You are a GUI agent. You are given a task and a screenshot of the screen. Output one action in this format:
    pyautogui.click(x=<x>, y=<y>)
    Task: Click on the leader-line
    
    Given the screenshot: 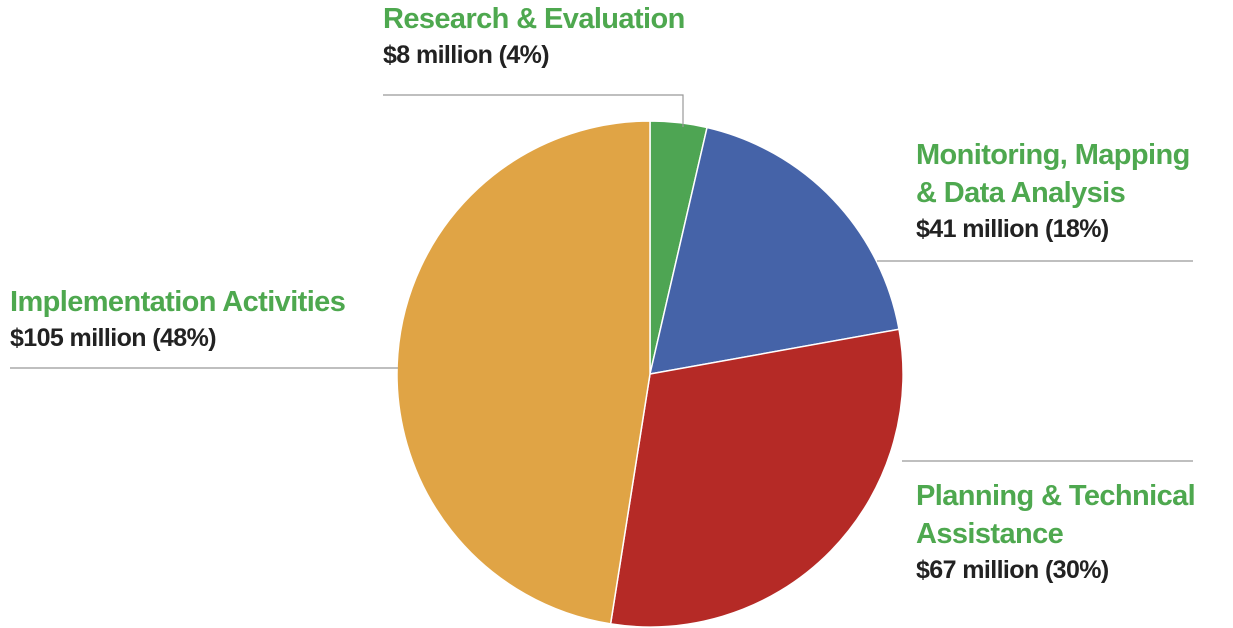 What is the action you would take?
    pyautogui.click(x=533, y=110)
    